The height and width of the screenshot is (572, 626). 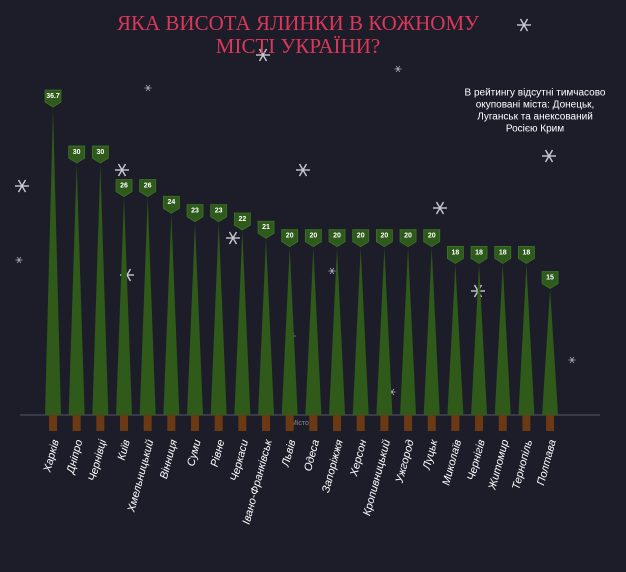 I want to click on value-label: 23, so click(x=219, y=210).